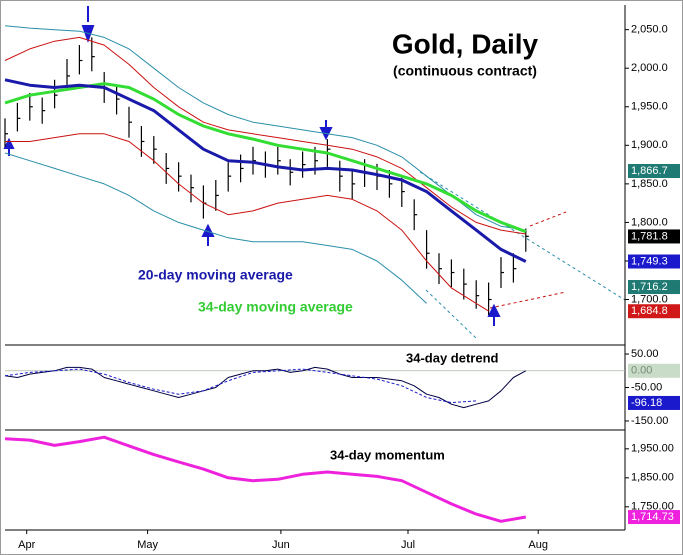 This screenshot has width=683, height=555. Describe the element at coordinates (281, 545) in the screenshot. I see `x-tick-label: Jun` at that location.